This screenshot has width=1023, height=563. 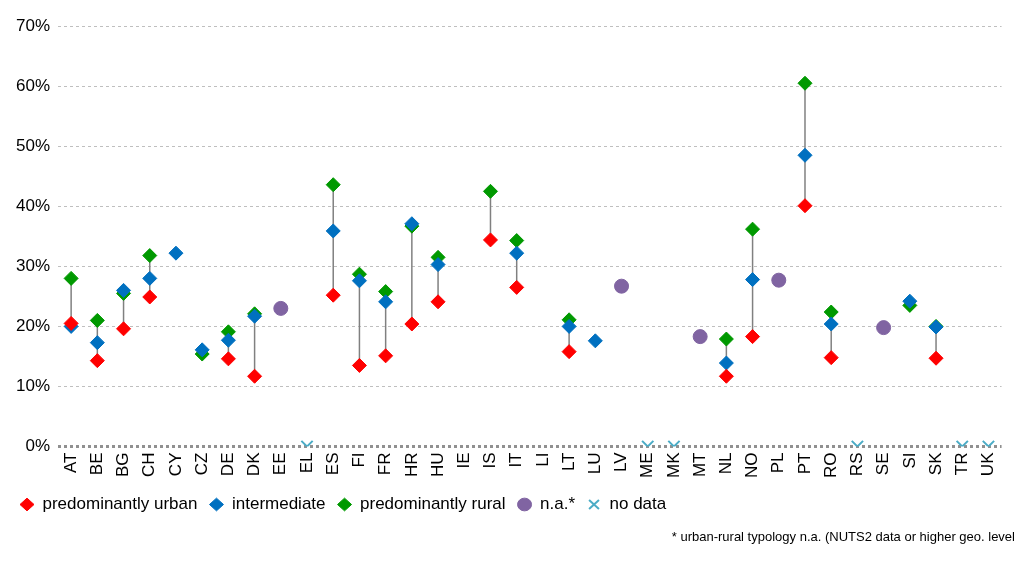 What do you see at coordinates (490, 460) in the screenshot?
I see `x-tick-label: IS` at bounding box center [490, 460].